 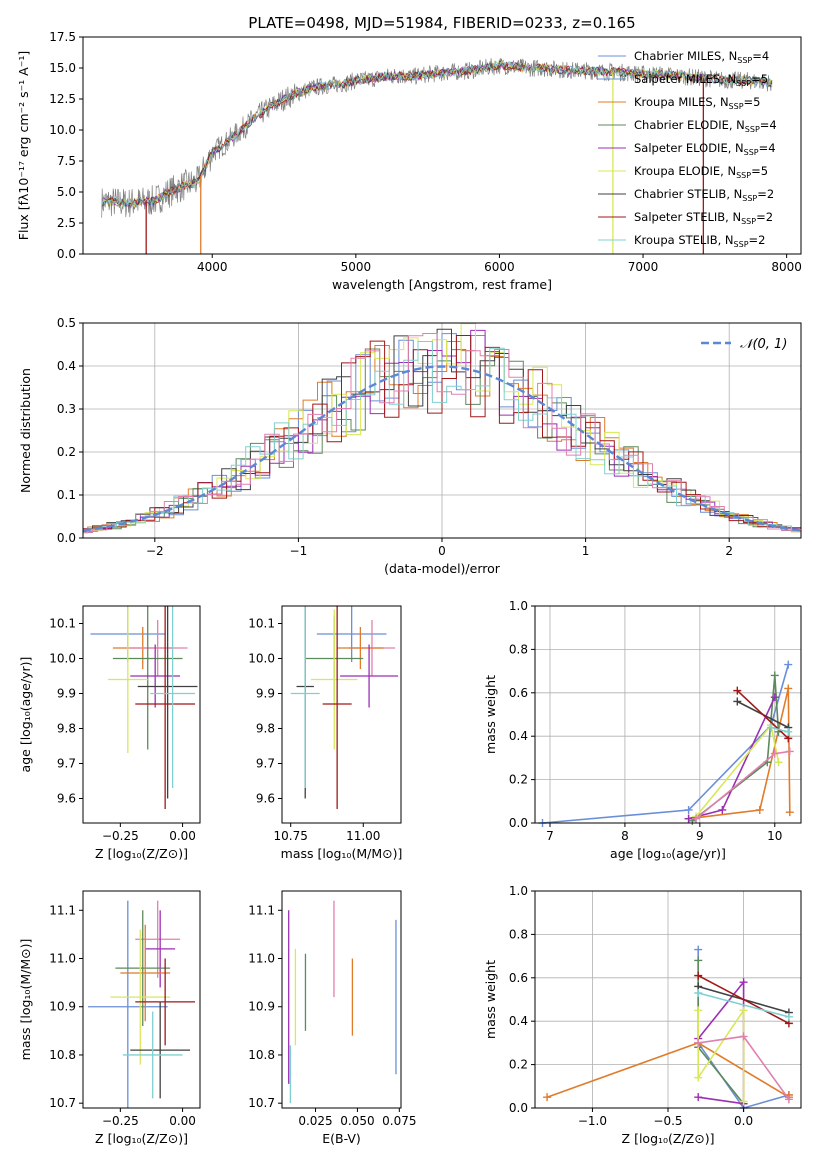 What do you see at coordinates (265, 694) in the screenshot?
I see `y-tick-label: 9.9` at bounding box center [265, 694].